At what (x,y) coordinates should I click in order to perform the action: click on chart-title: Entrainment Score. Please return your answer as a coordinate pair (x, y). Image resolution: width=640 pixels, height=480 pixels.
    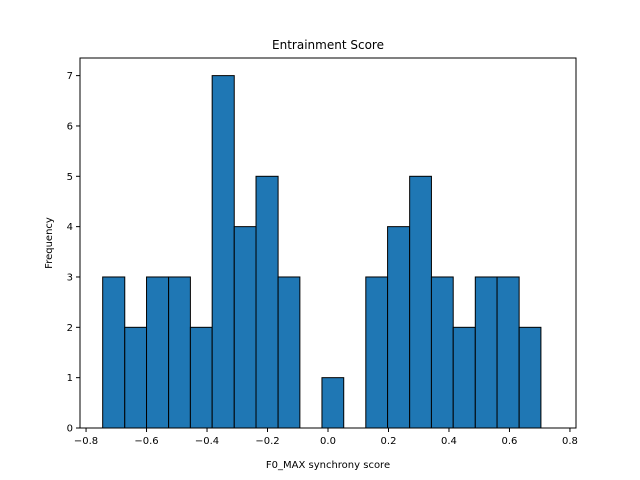
    Looking at the image, I should click on (328, 45).